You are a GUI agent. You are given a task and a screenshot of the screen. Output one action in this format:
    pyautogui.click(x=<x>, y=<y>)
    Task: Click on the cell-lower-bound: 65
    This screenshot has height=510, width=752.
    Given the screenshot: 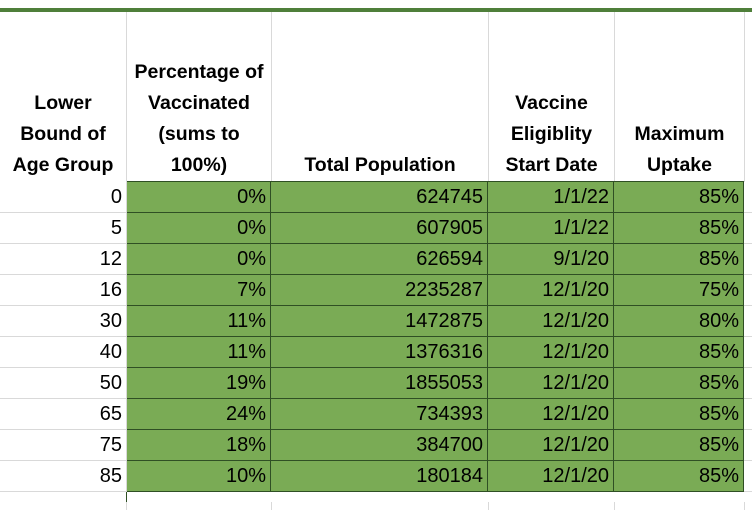 What is the action you would take?
    pyautogui.click(x=63, y=414)
    